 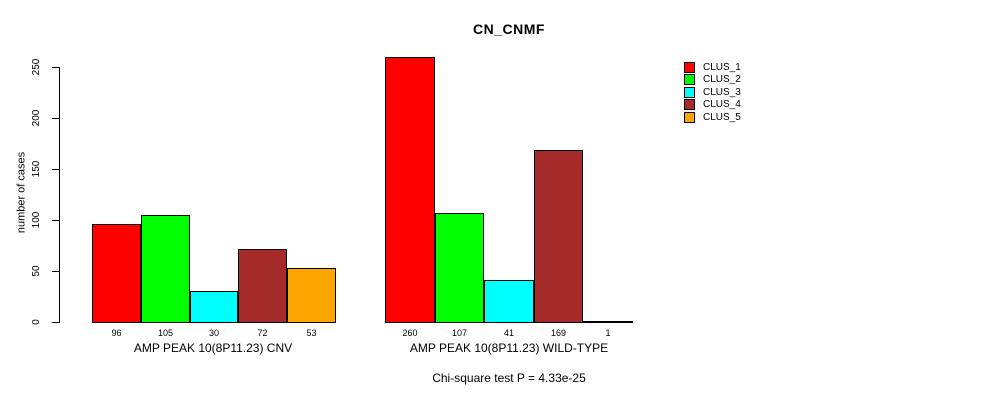 What do you see at coordinates (165, 333) in the screenshot?
I see `bar-value-label: 105` at bounding box center [165, 333].